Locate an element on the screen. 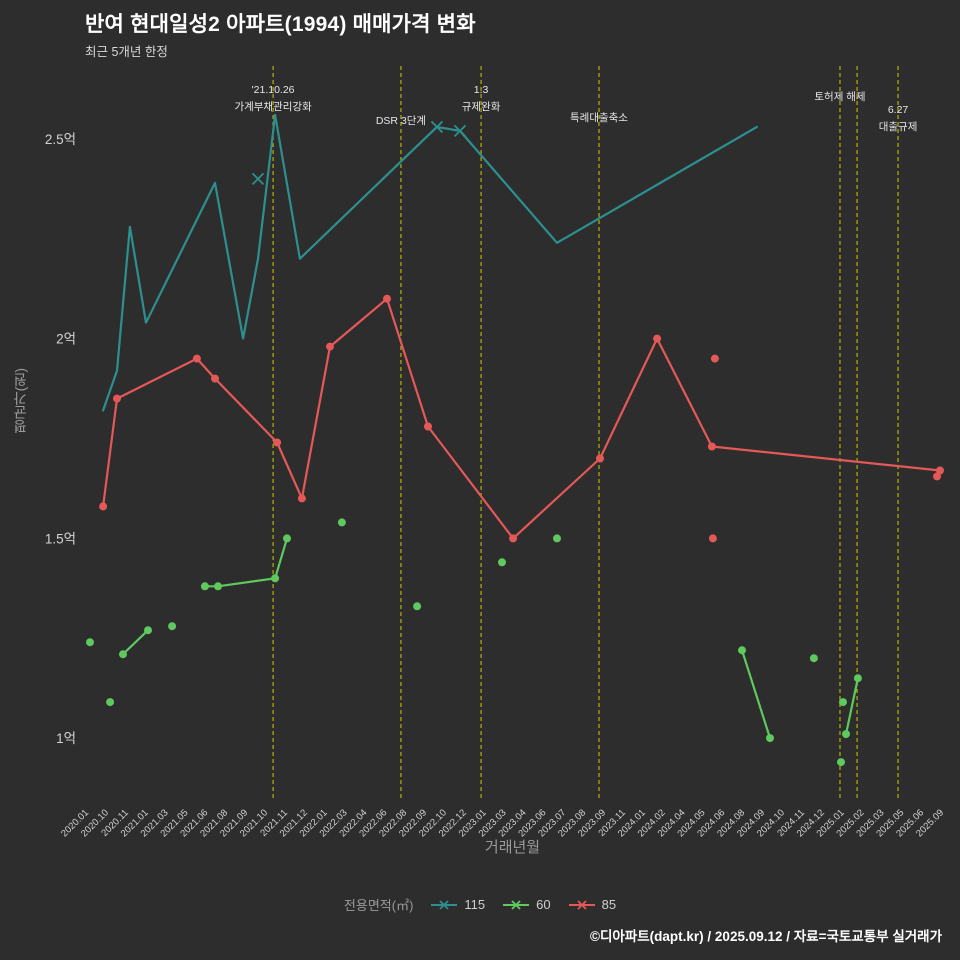 This screenshot has width=960, height=960. legend-item-85: 85 is located at coordinates (591, 904).